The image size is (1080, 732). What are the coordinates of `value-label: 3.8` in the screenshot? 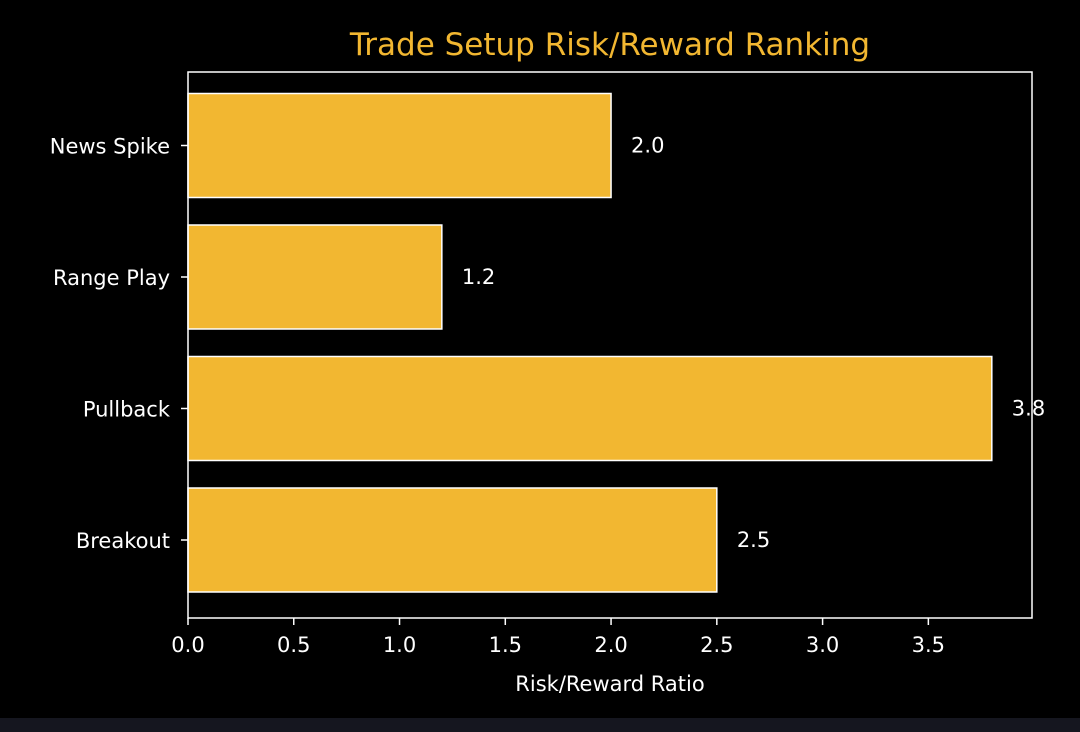 It's located at (1028, 409).